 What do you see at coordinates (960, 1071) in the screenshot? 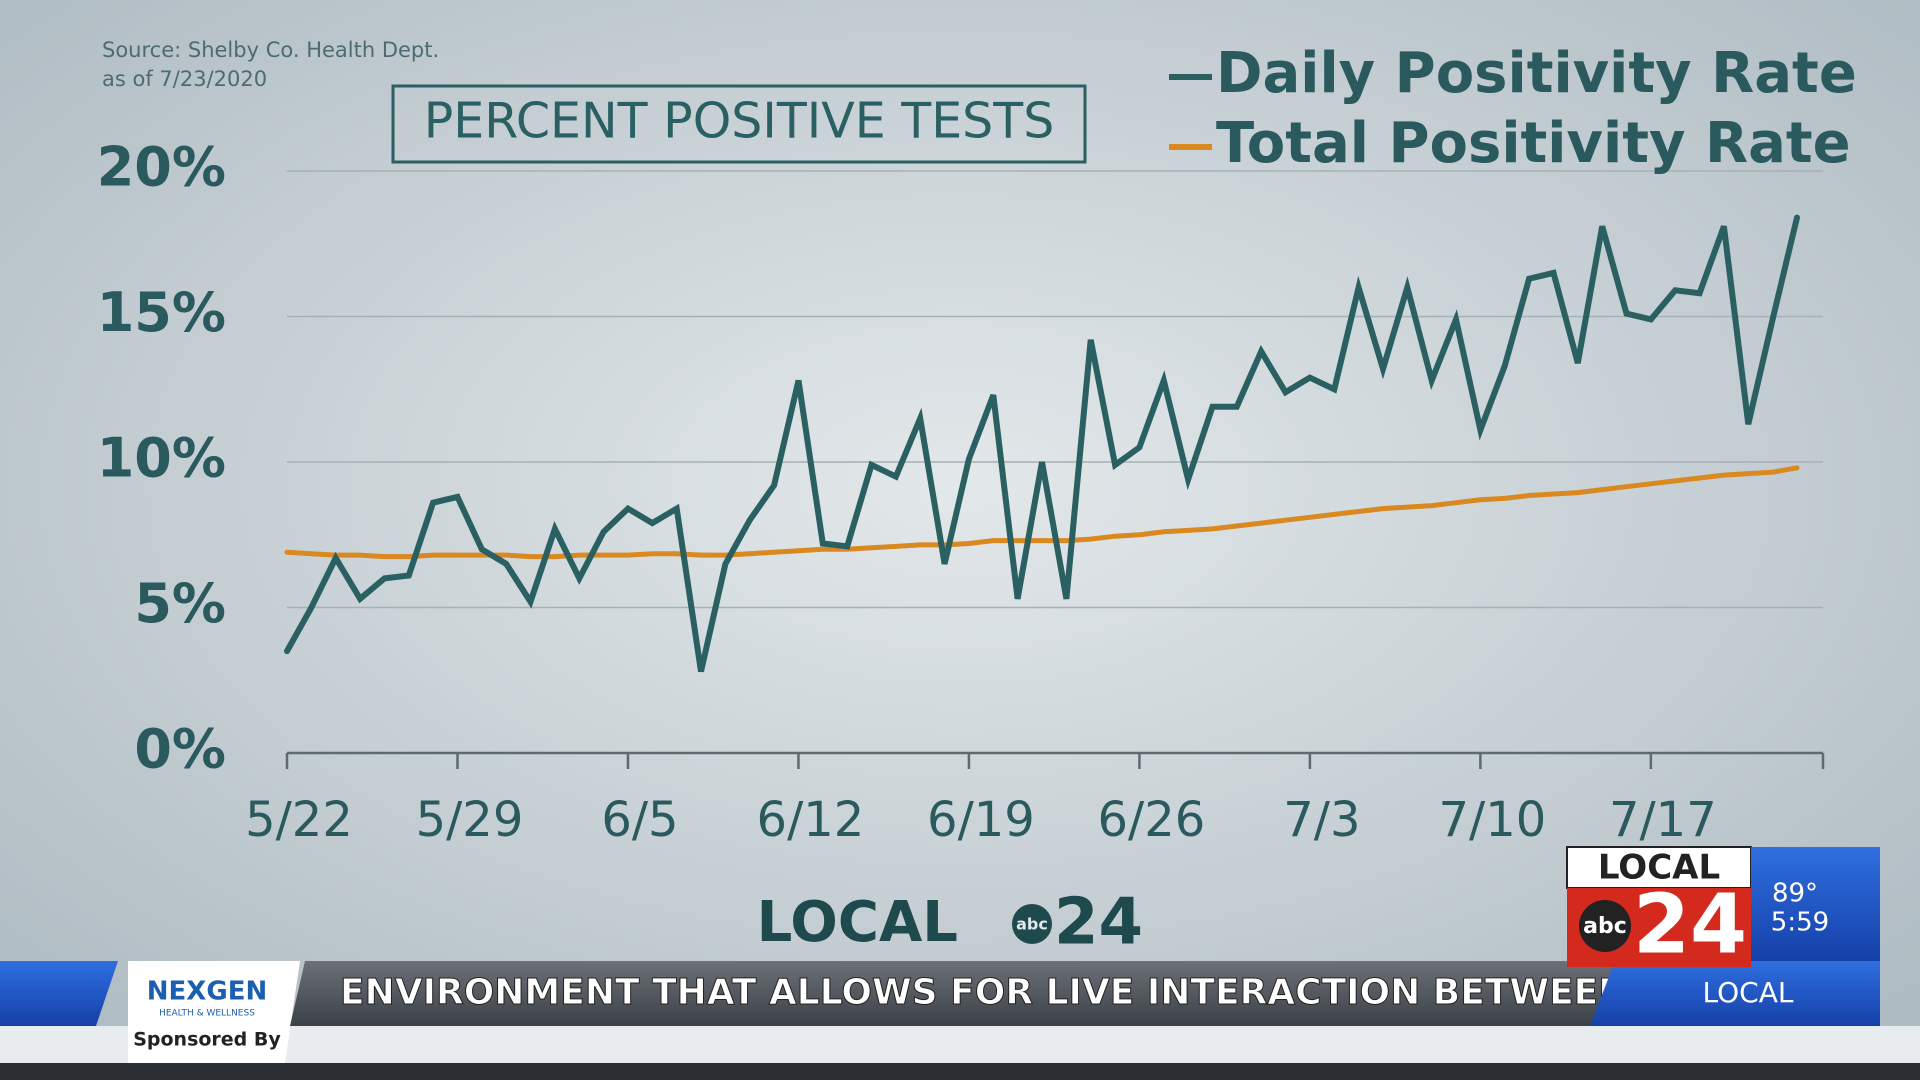
I see `bottom-band` at bounding box center [960, 1071].